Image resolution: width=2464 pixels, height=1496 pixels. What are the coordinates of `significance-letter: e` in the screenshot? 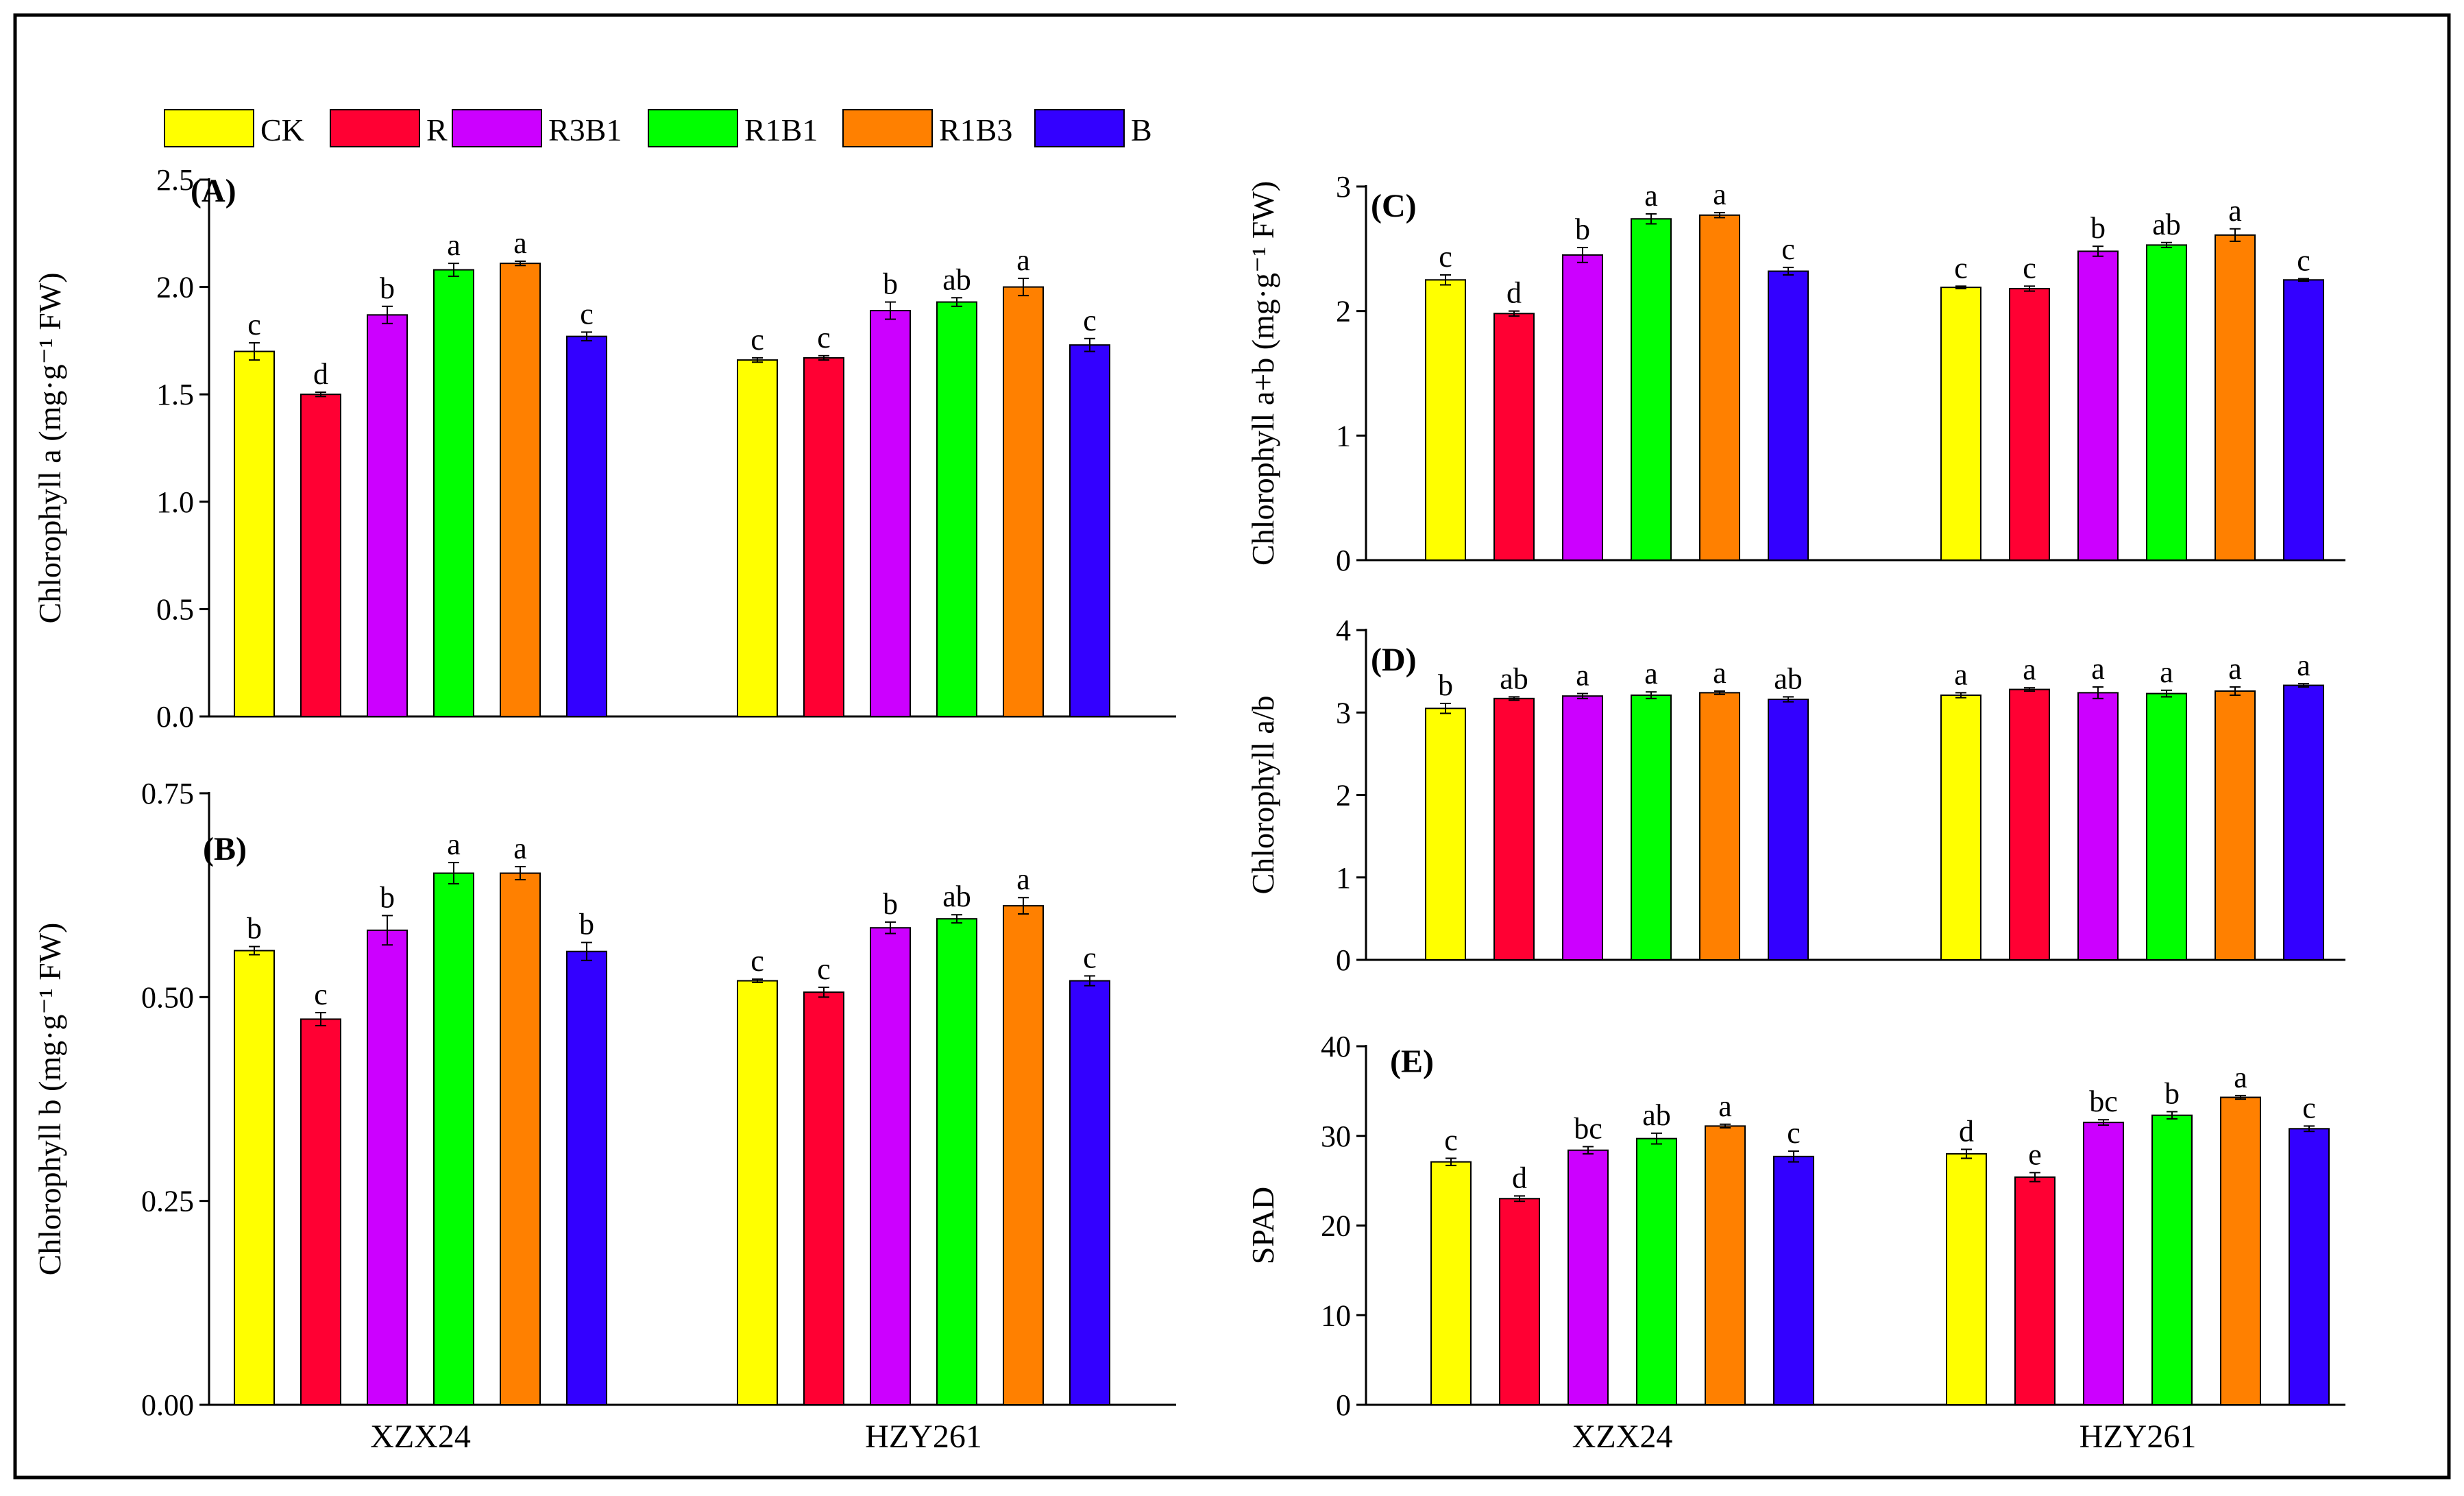 It's located at (2035, 1154).